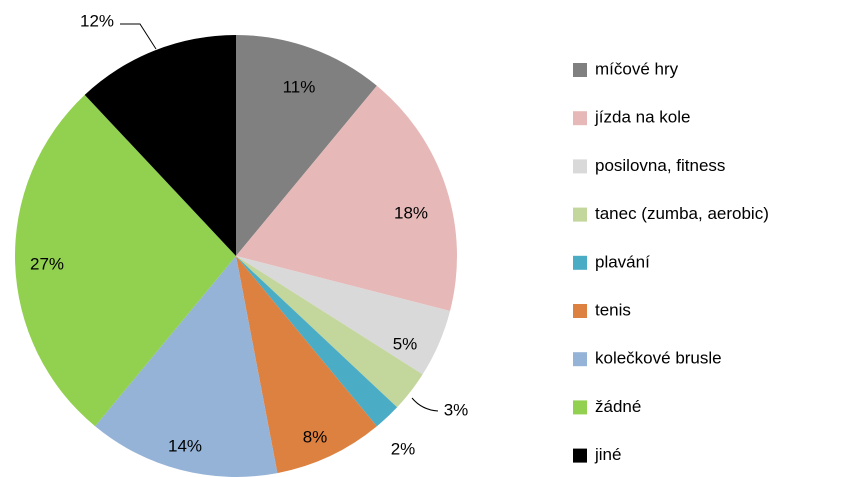 This screenshot has width=843, height=477. Describe the element at coordinates (637, 68) in the screenshot. I see `legend-label: míčové hry` at that location.